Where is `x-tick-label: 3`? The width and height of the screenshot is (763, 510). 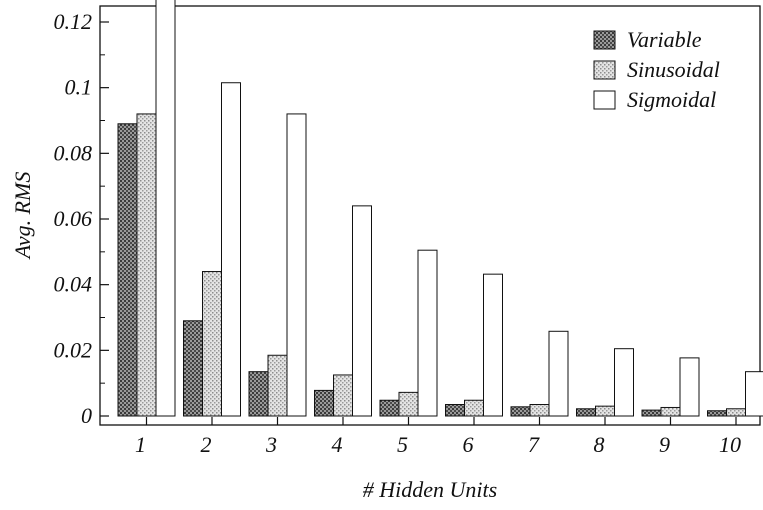
x-tick-label: 3 is located at coordinates (271, 444).